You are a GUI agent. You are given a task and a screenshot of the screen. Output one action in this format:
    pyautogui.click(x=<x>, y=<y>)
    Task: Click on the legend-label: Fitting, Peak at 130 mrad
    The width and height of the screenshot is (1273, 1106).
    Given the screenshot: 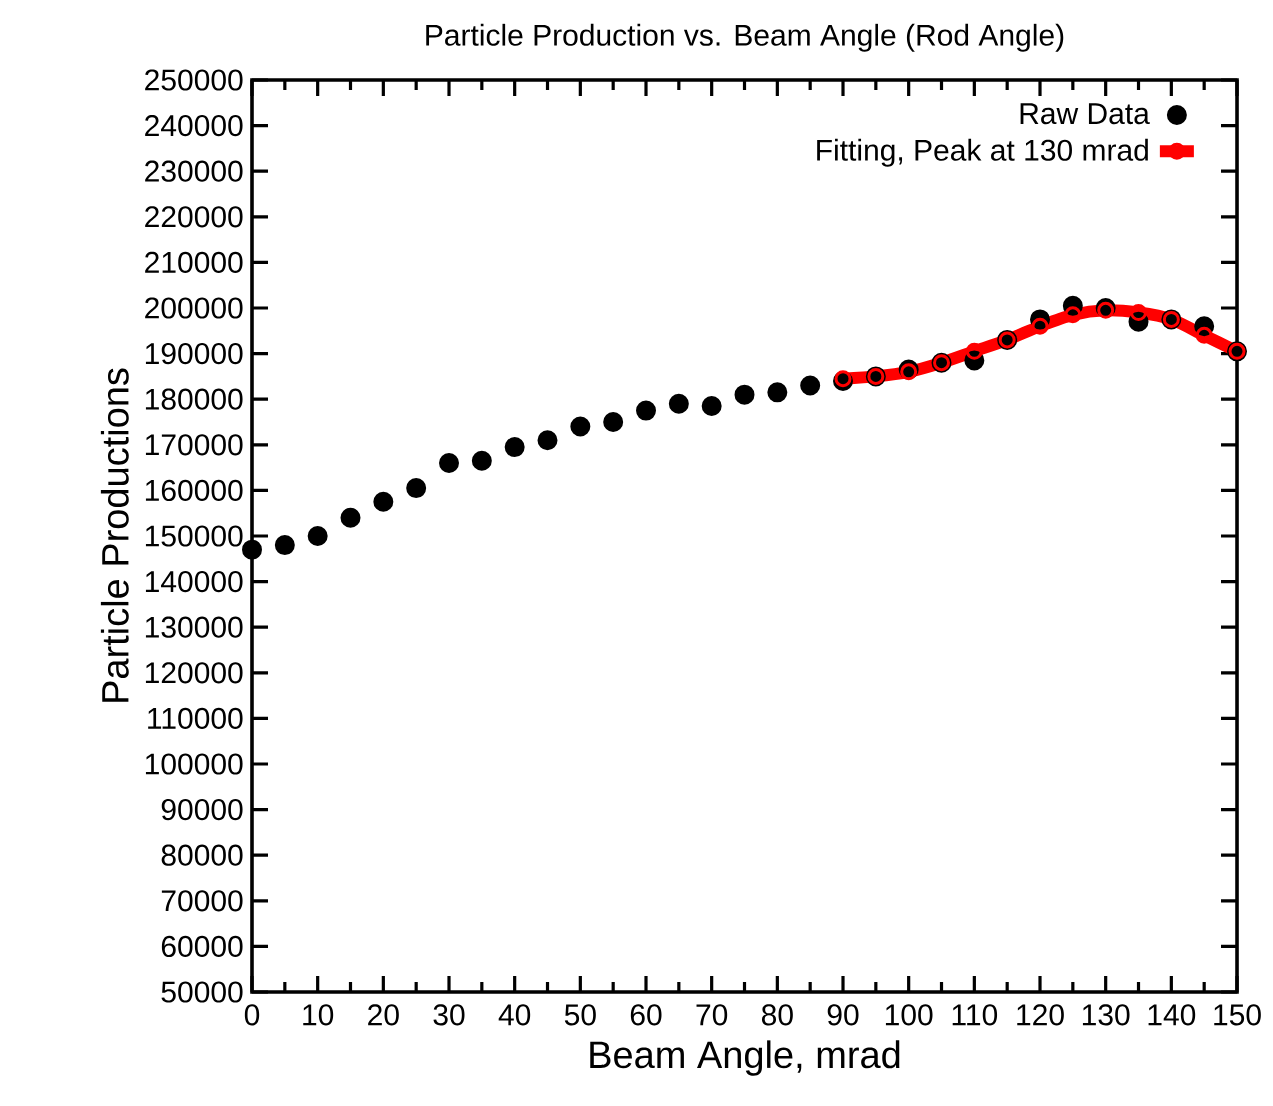 What is the action you would take?
    pyautogui.click(x=982, y=152)
    